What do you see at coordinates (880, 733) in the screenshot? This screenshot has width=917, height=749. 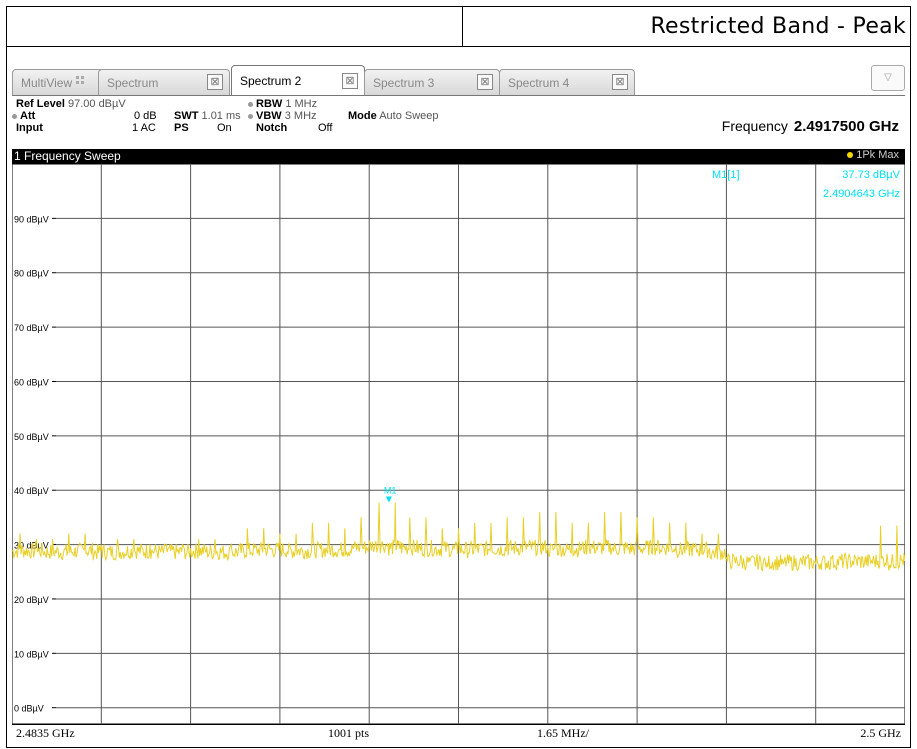 I see `stop-frequency: 2.5 GHz` at bounding box center [880, 733].